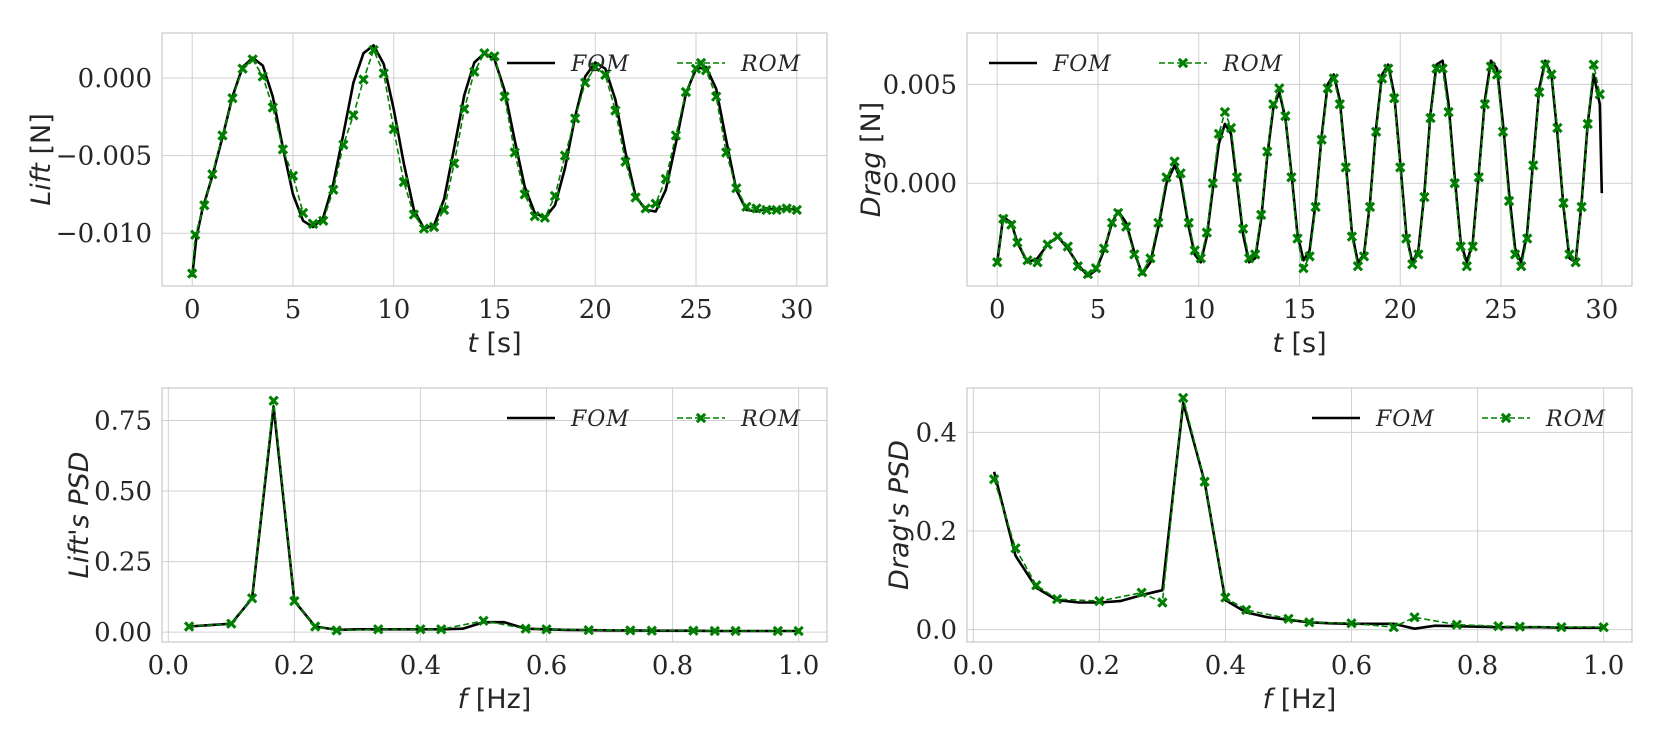  What do you see at coordinates (1575, 419) in the screenshot?
I see `legend-label-rom: ROM` at bounding box center [1575, 419].